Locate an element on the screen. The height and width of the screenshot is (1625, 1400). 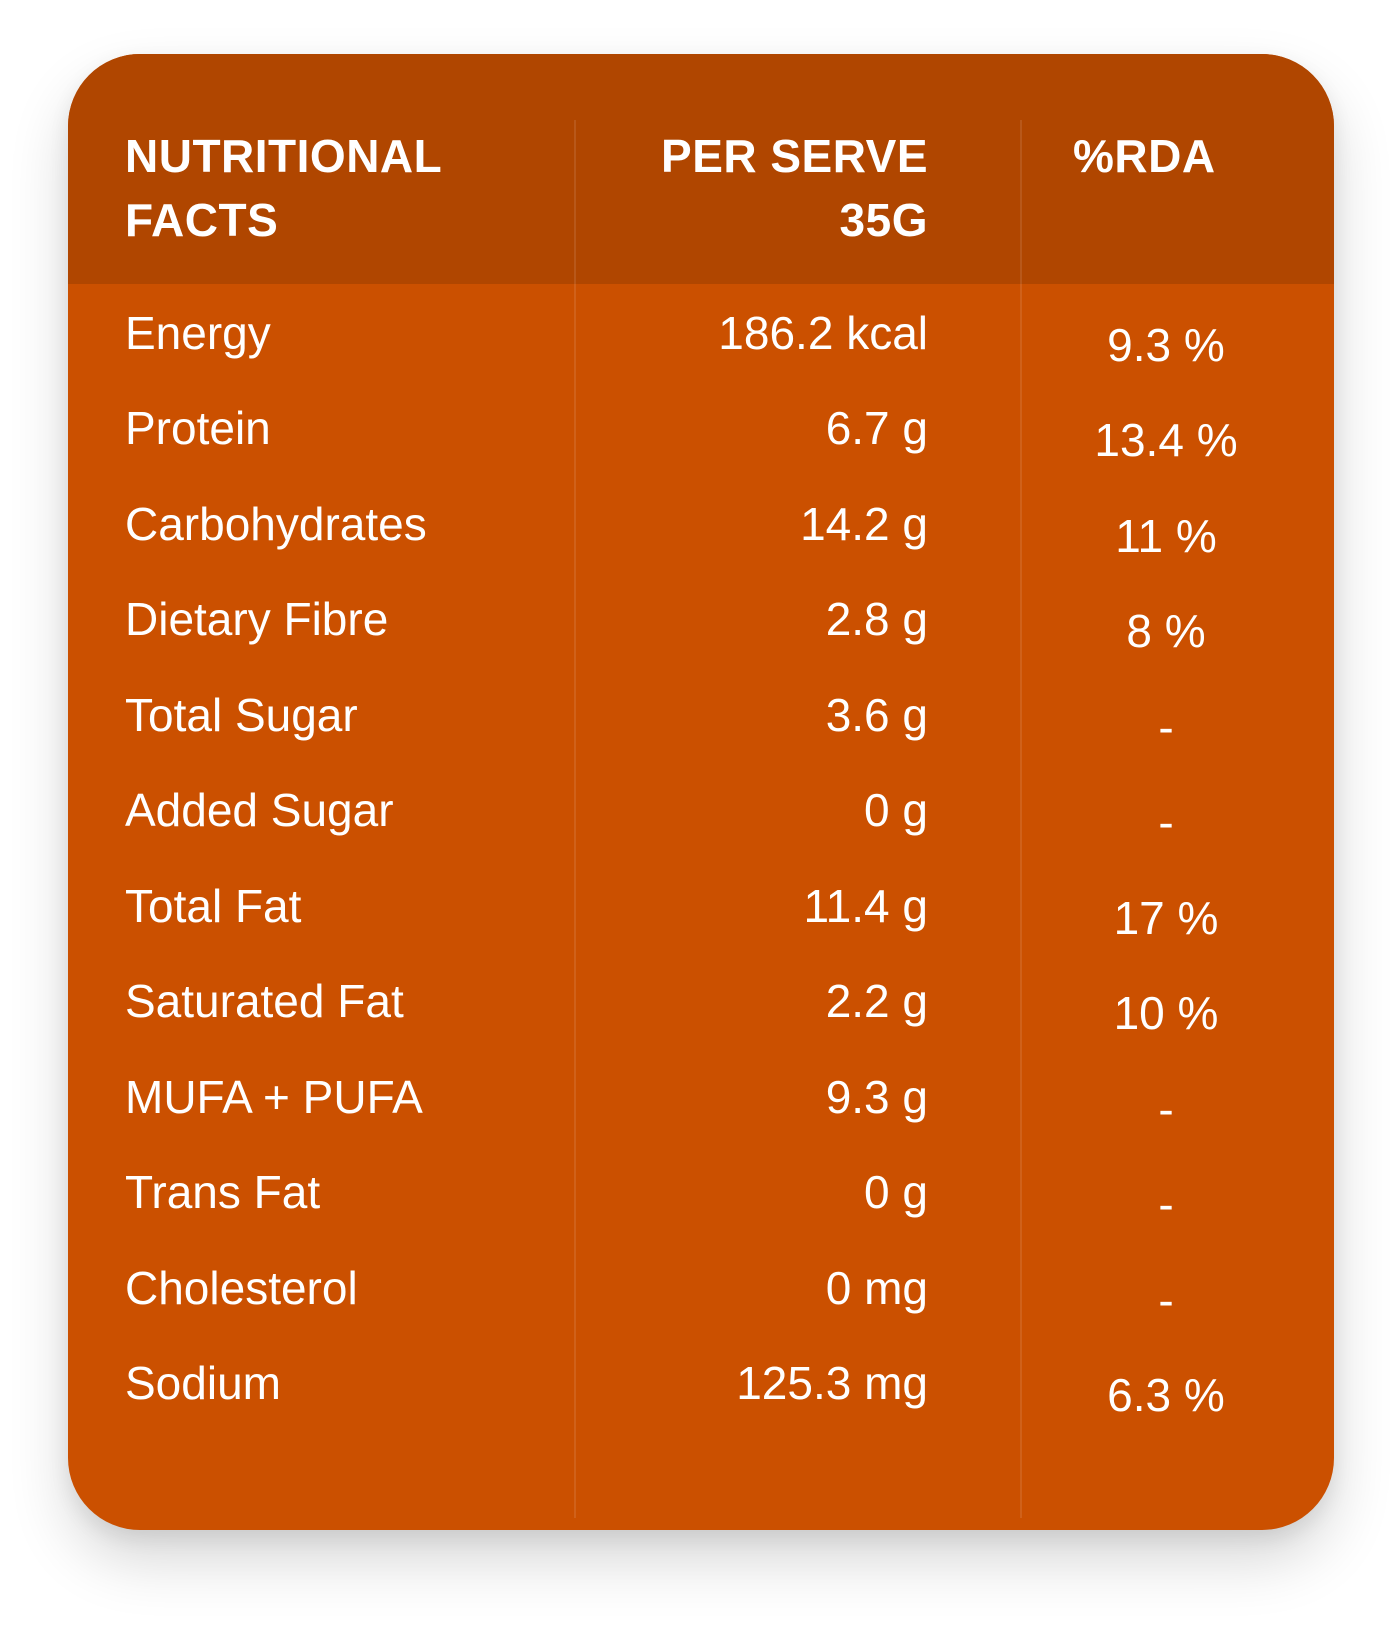
nutrient-value: 3.6 g is located at coordinates (876, 715).